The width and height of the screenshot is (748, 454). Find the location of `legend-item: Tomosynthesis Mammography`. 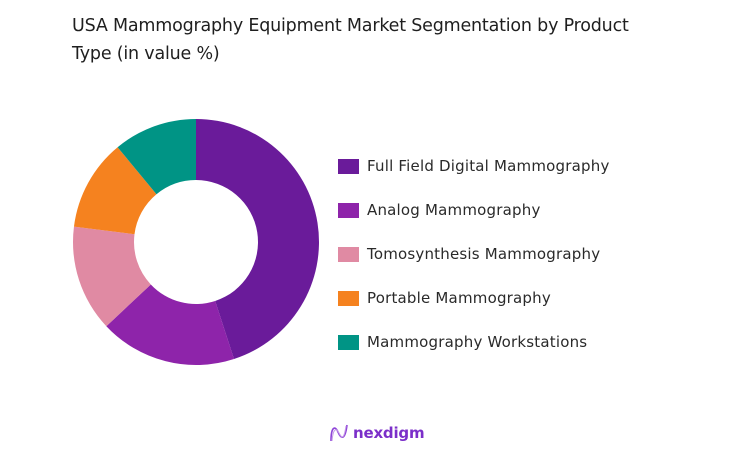

legend-item: Tomosynthesis Mammography is located at coordinates (474, 254).